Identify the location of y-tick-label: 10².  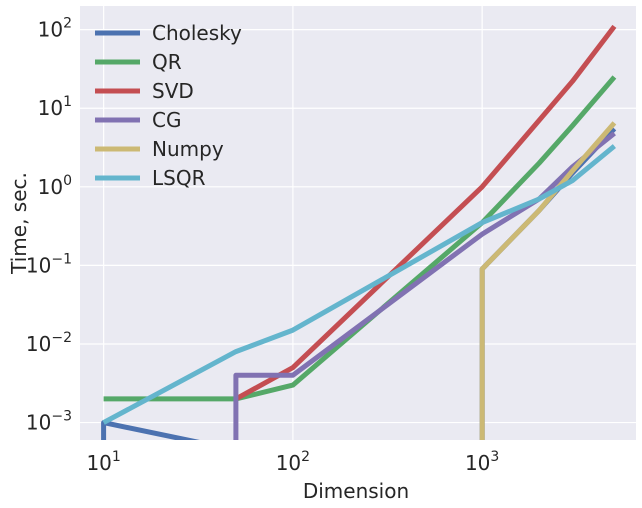
(55, 29).